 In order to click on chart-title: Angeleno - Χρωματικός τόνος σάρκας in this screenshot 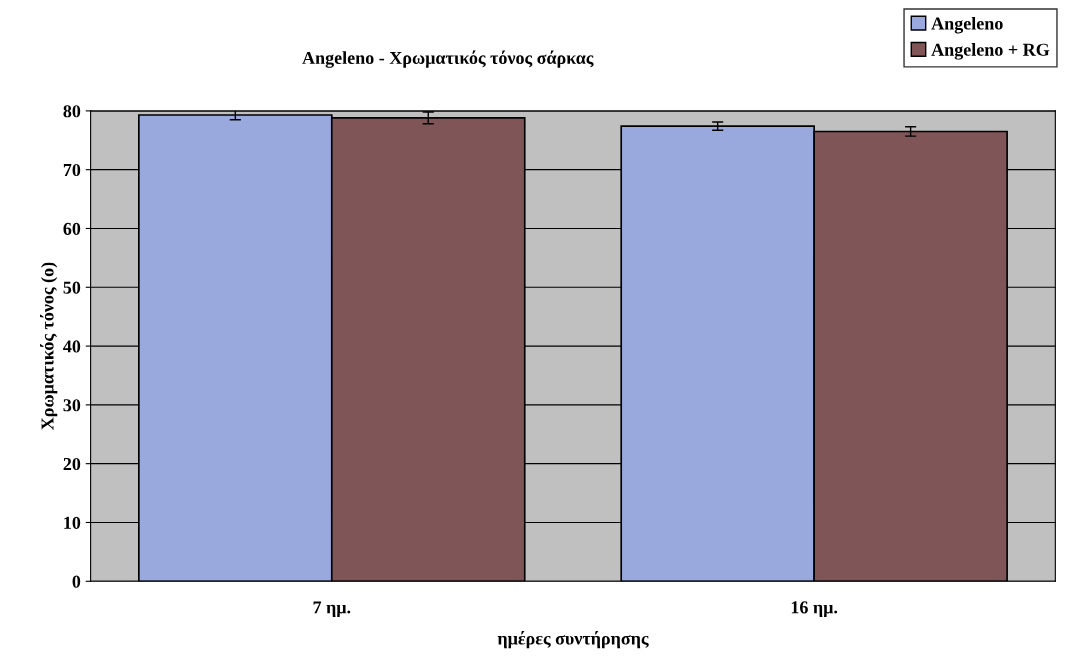, I will do `click(448, 59)`.